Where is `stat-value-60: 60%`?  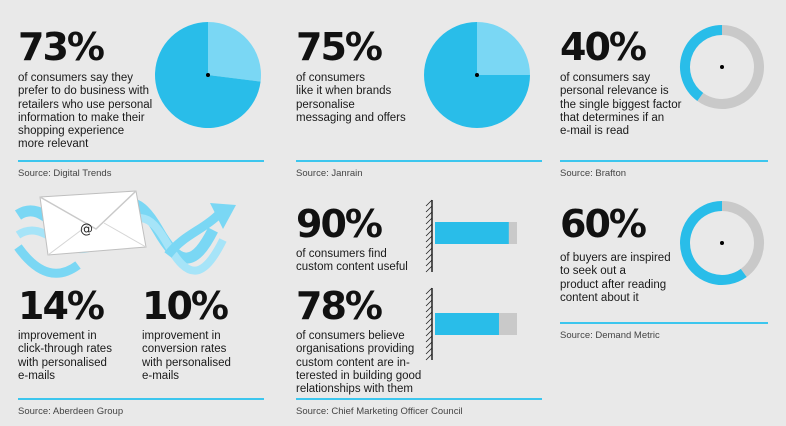 stat-value-60: 60% is located at coordinates (603, 224).